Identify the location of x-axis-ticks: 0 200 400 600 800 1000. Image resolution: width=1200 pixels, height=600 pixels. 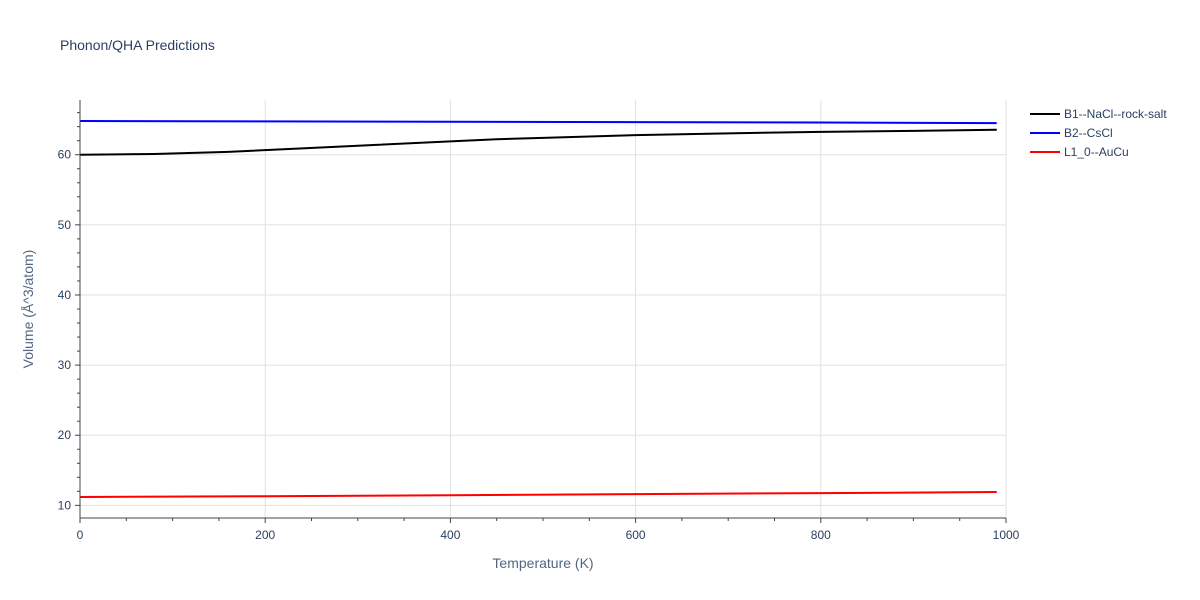
(548, 535).